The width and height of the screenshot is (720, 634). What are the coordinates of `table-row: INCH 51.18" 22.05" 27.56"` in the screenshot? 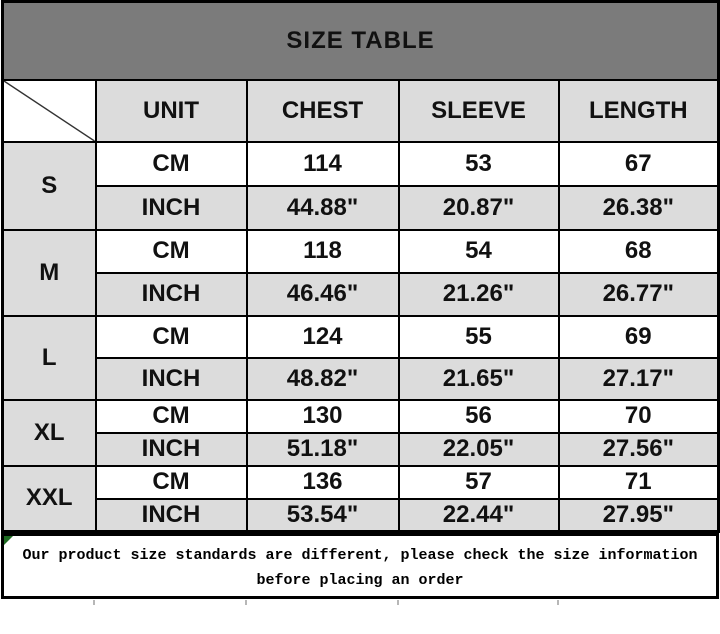 It's located at (361, 449).